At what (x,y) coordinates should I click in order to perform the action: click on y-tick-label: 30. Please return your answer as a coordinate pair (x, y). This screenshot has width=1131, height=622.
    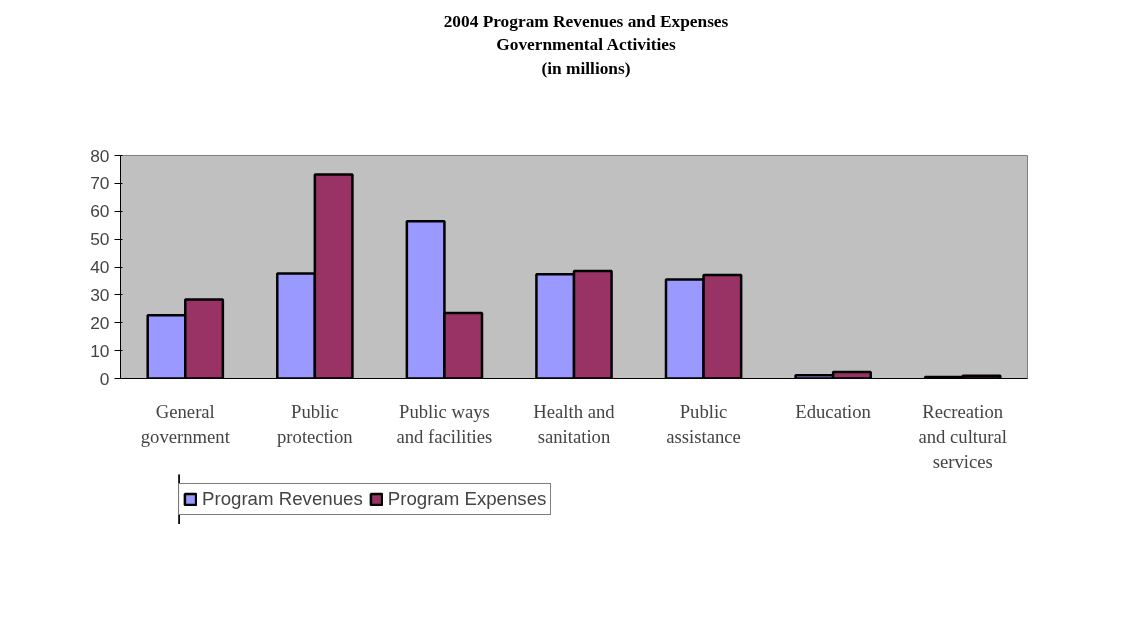
    Looking at the image, I should click on (100, 295).